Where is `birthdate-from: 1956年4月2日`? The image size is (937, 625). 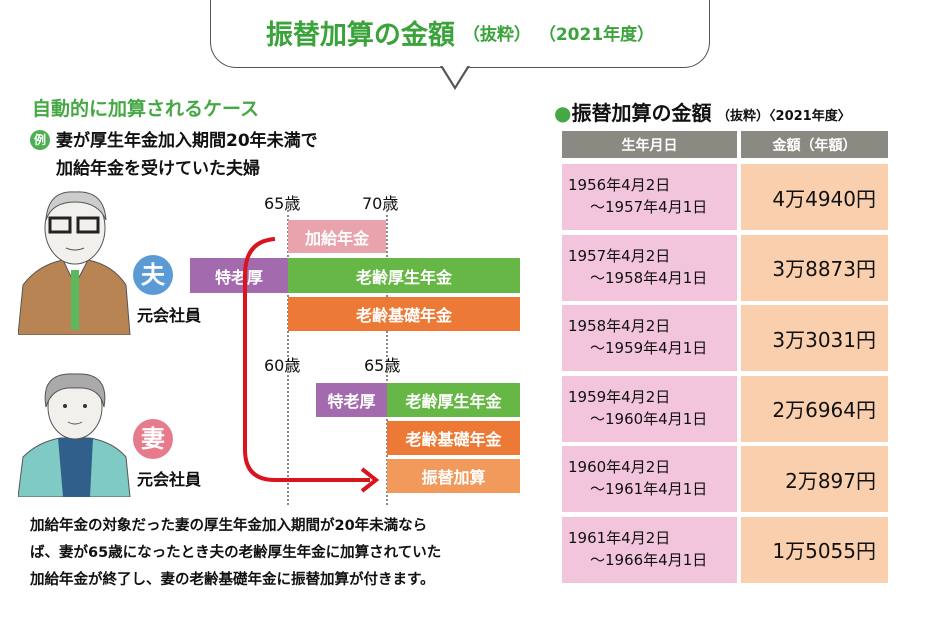 birthdate-from: 1956年4月2日 is located at coordinates (619, 185).